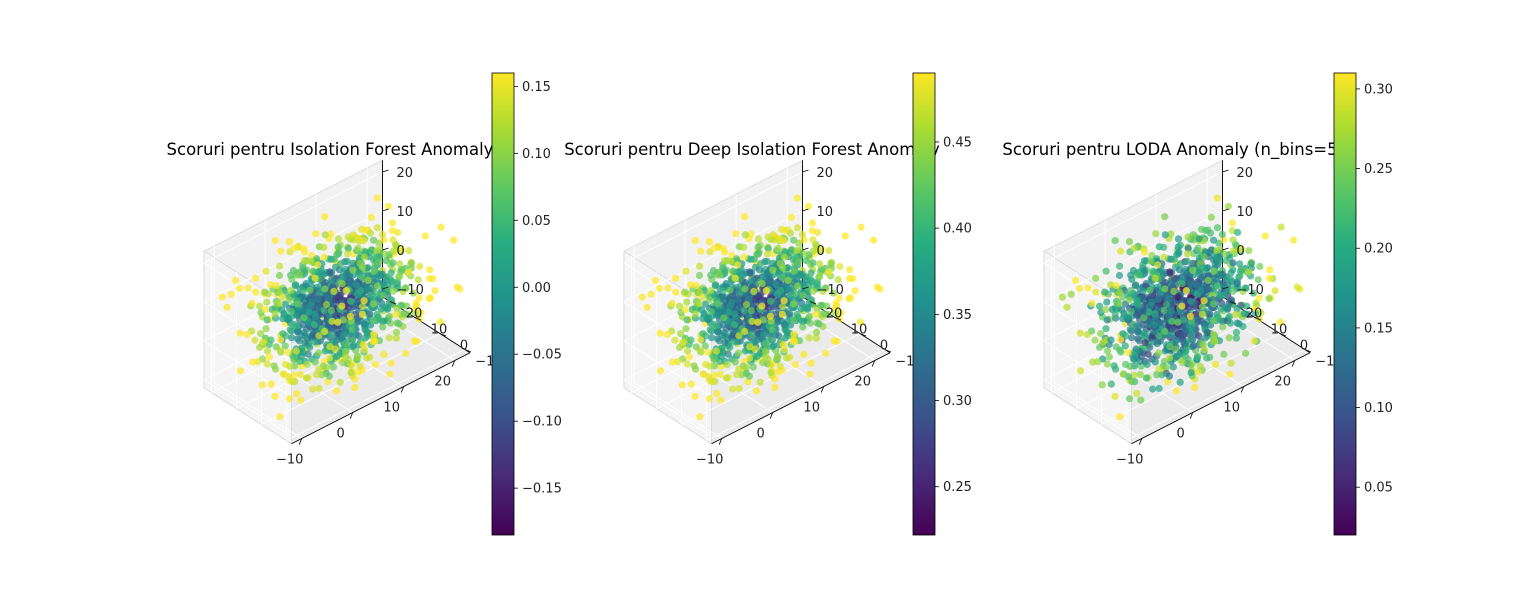 The image size is (1539, 600). What do you see at coordinates (805, 288) in the screenshot?
I see `z-tick-mark` at bounding box center [805, 288].